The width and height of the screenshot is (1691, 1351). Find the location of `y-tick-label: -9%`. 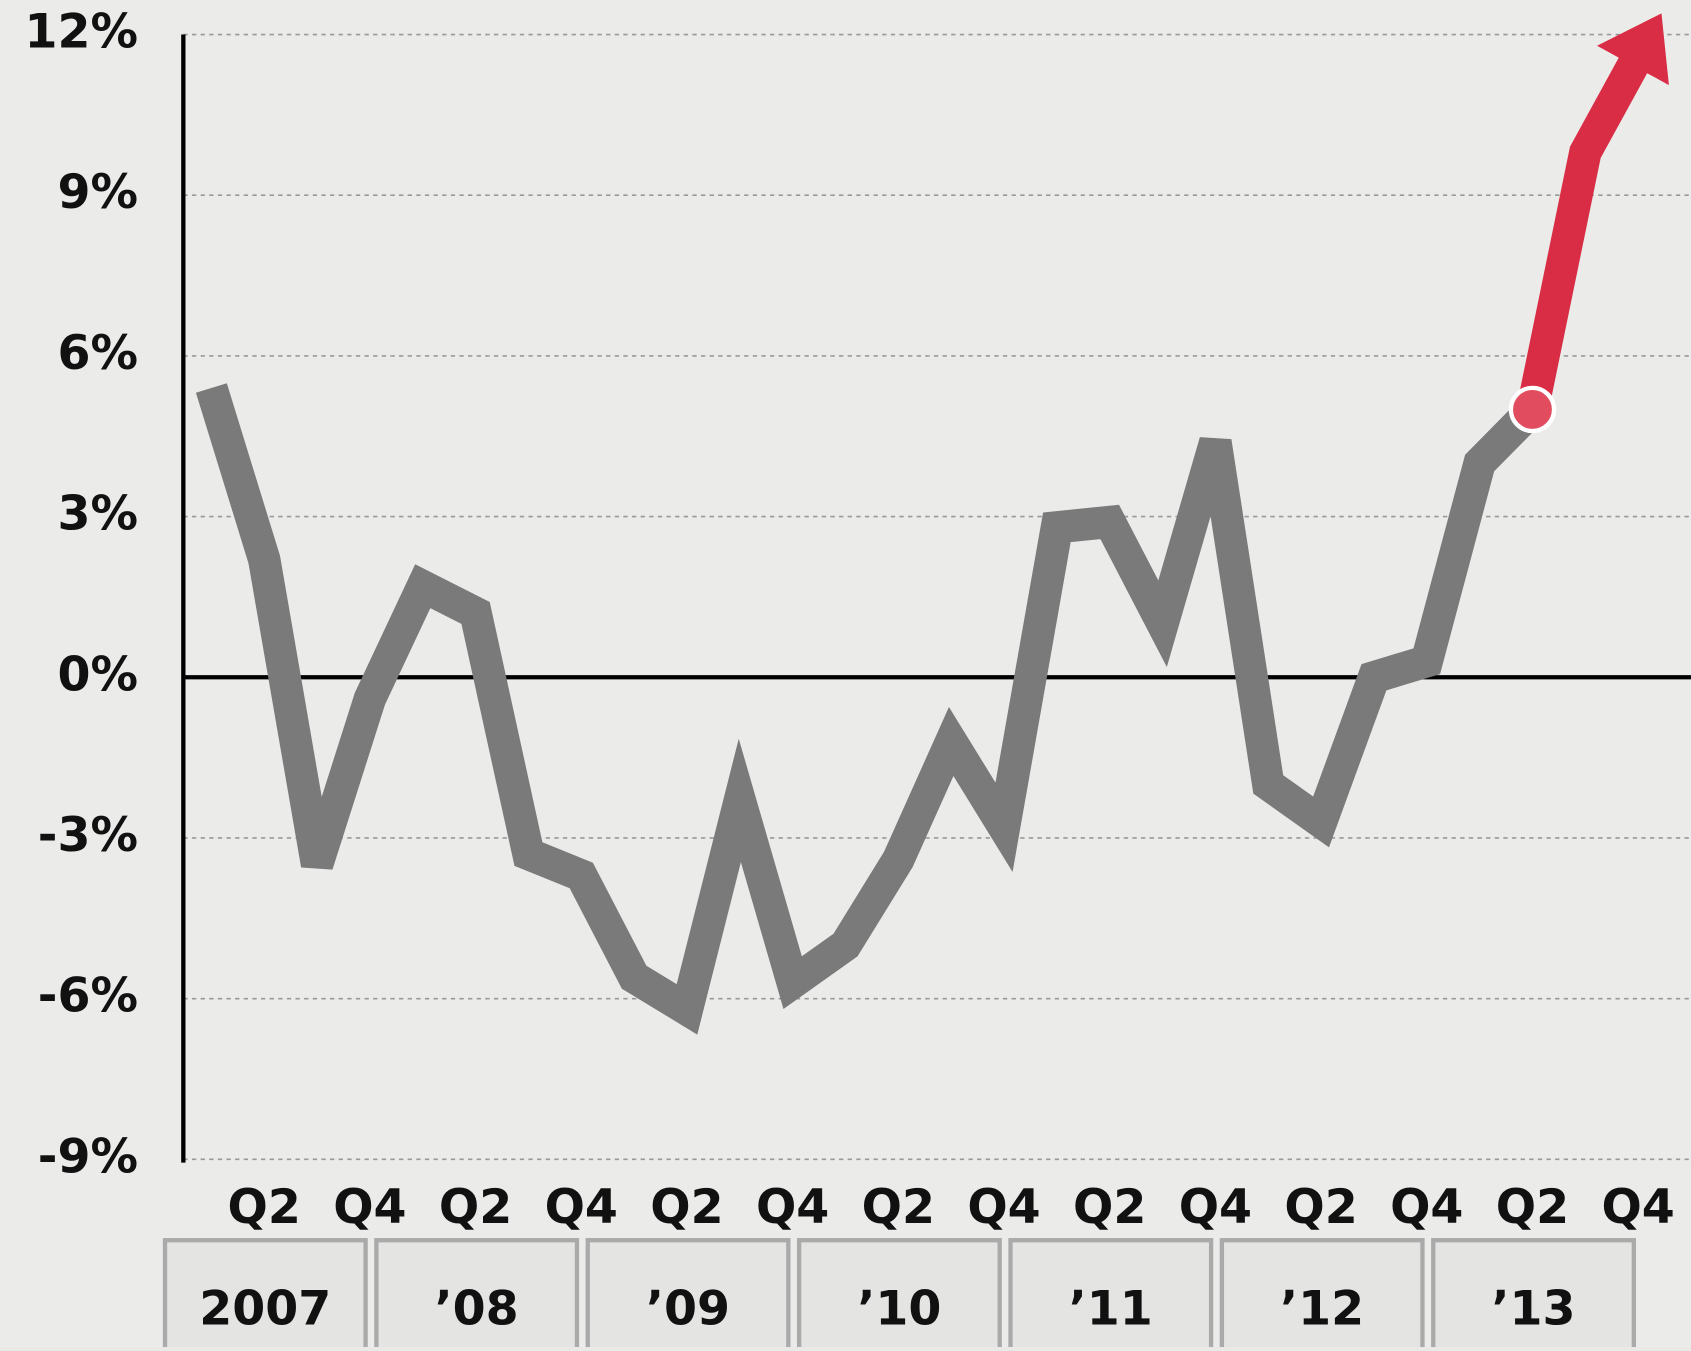

y-tick-label: -9% is located at coordinates (88, 1156).